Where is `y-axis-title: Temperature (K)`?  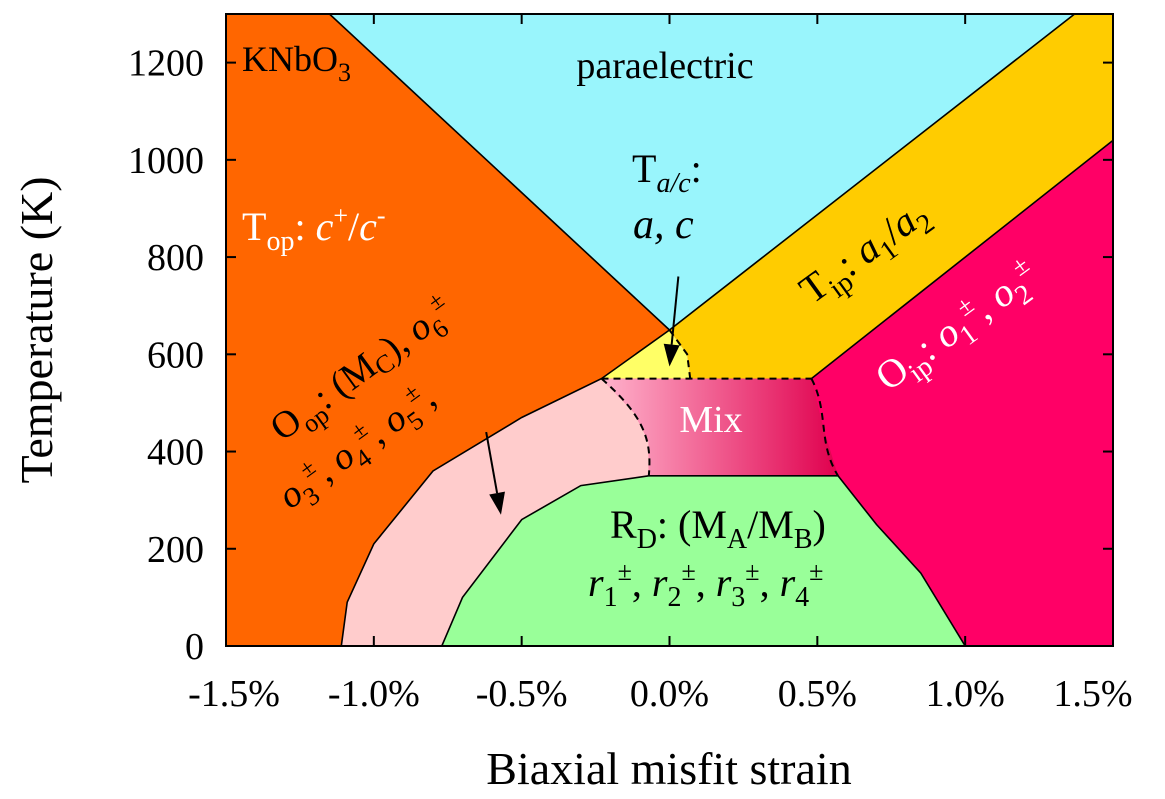 y-axis-title: Temperature (K) is located at coordinates (36, 329).